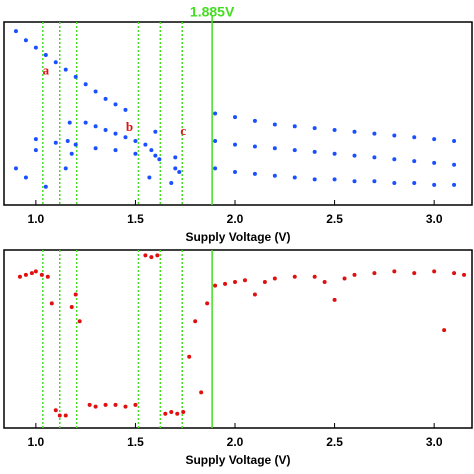 The image size is (474, 474). I want to click on annotation: c, so click(183, 130).